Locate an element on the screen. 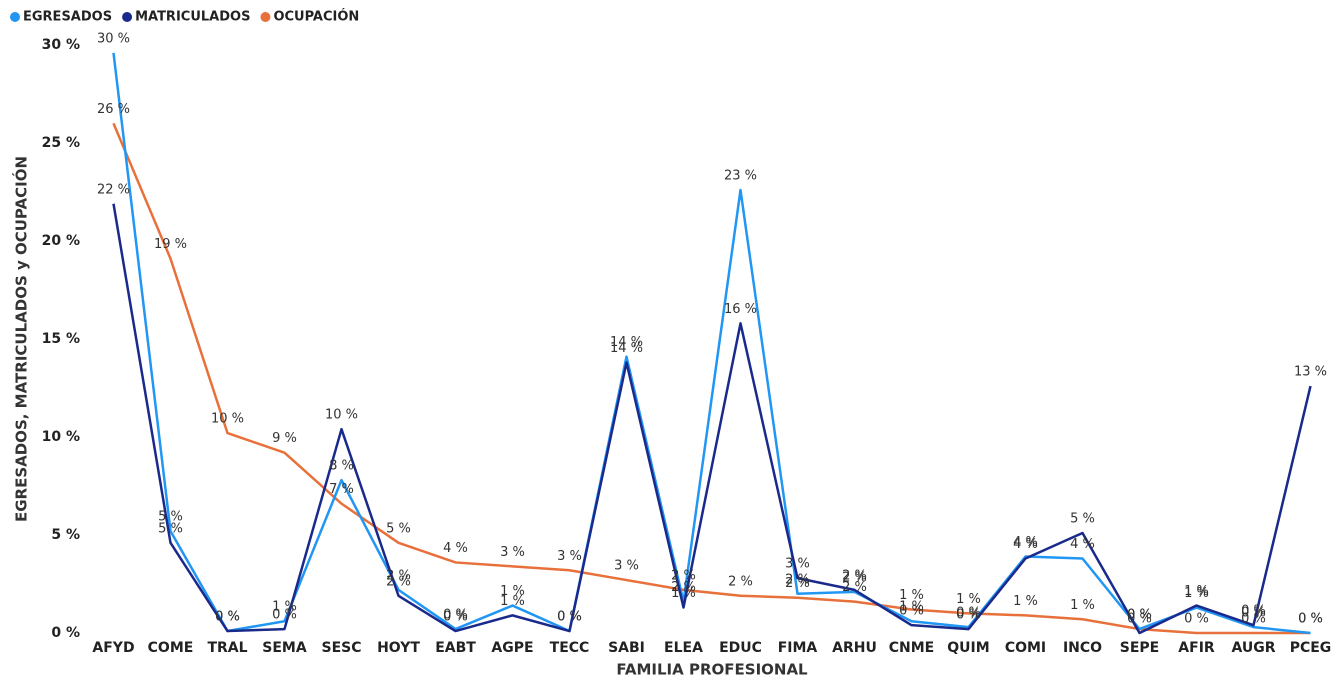 This screenshot has width=1340, height=682. x-tick-label: INCO is located at coordinates (1082, 648).